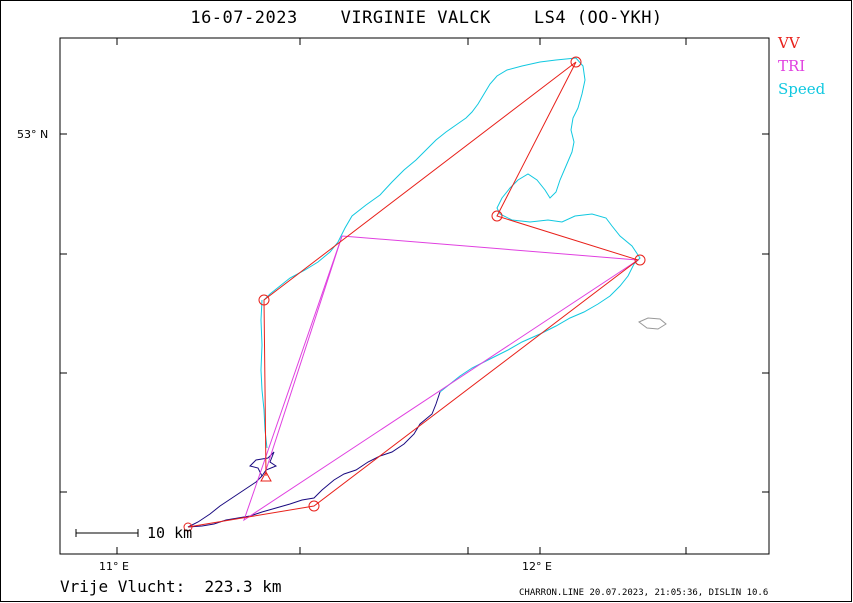 The width and height of the screenshot is (853, 603). Describe the element at coordinates (171, 586) in the screenshot. I see `distance-text: Vrije Vlucht: 223.3 km` at that location.